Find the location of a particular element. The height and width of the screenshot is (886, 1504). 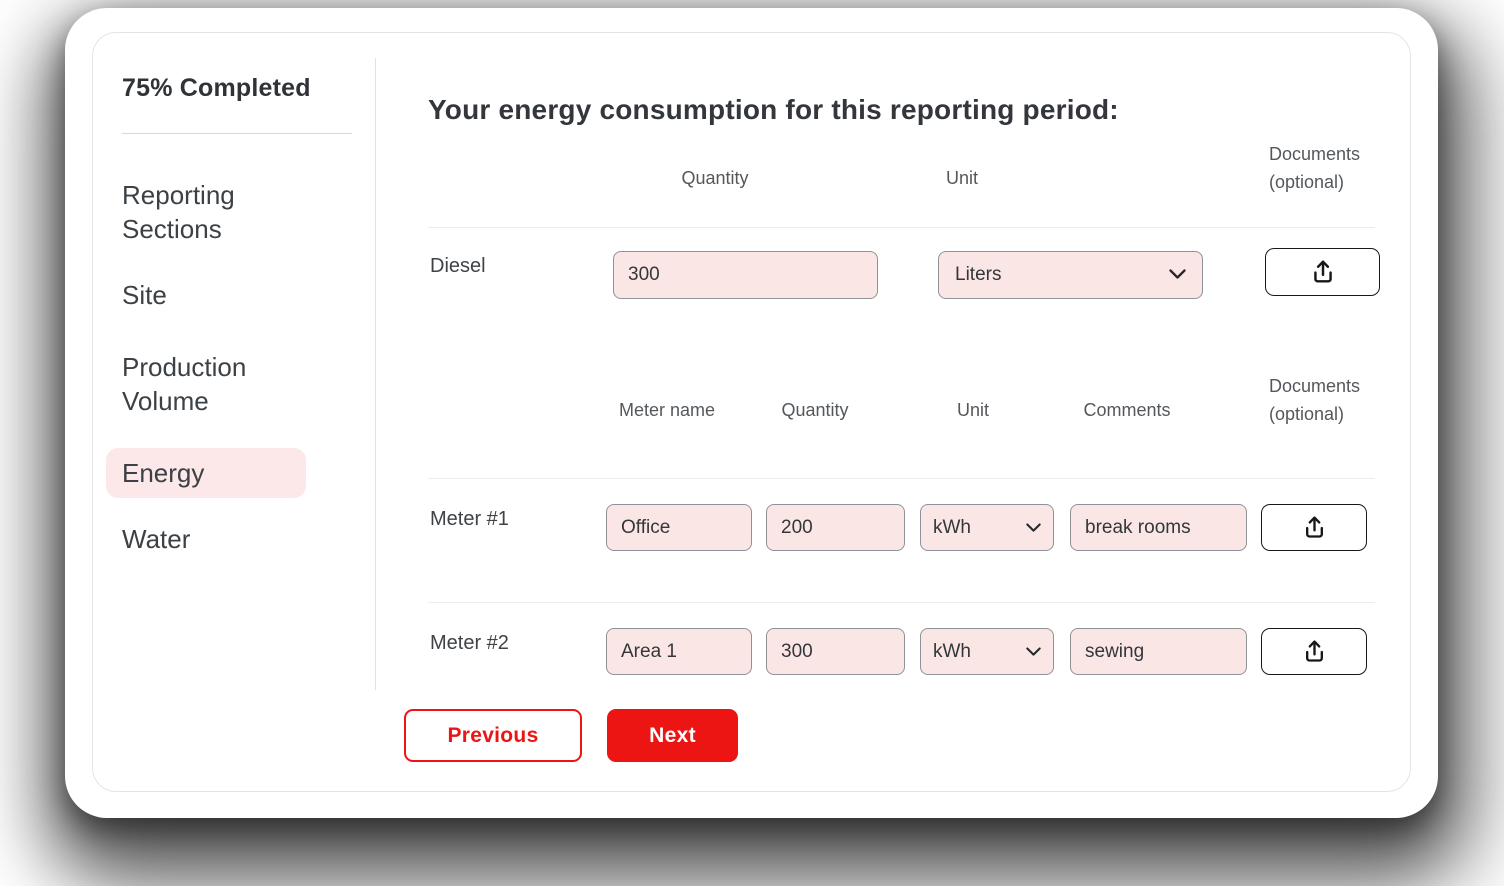

diesel-quantity-input is located at coordinates (745, 275).